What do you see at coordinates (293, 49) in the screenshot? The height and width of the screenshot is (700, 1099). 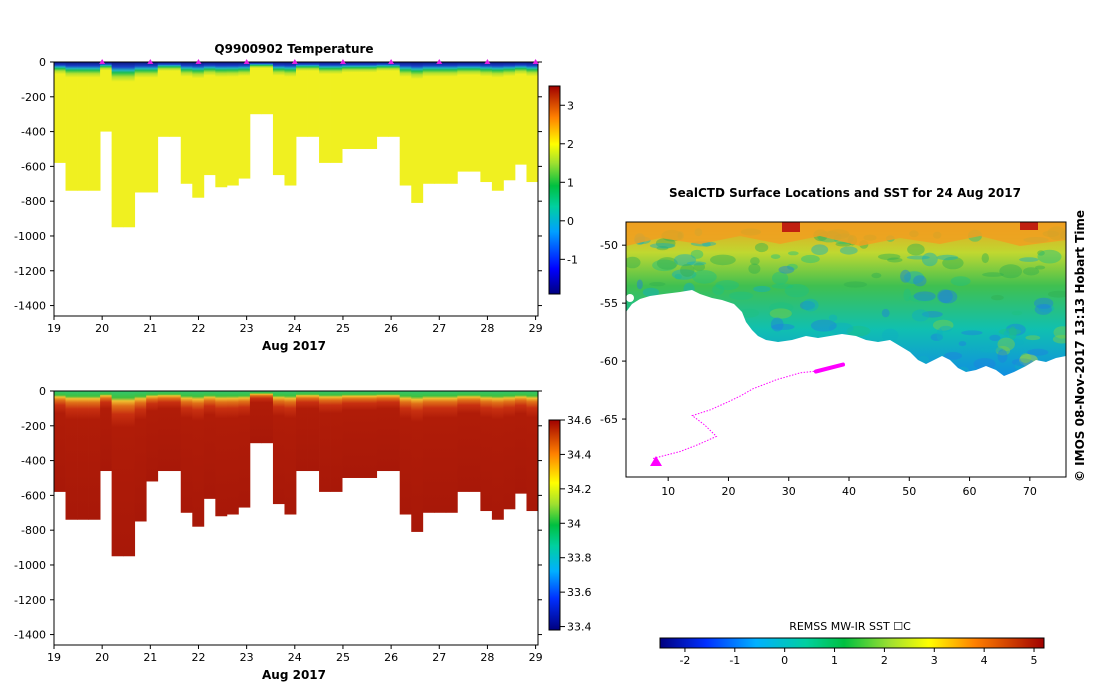 I see `temperature-title: Q9900902 Temperature` at bounding box center [293, 49].